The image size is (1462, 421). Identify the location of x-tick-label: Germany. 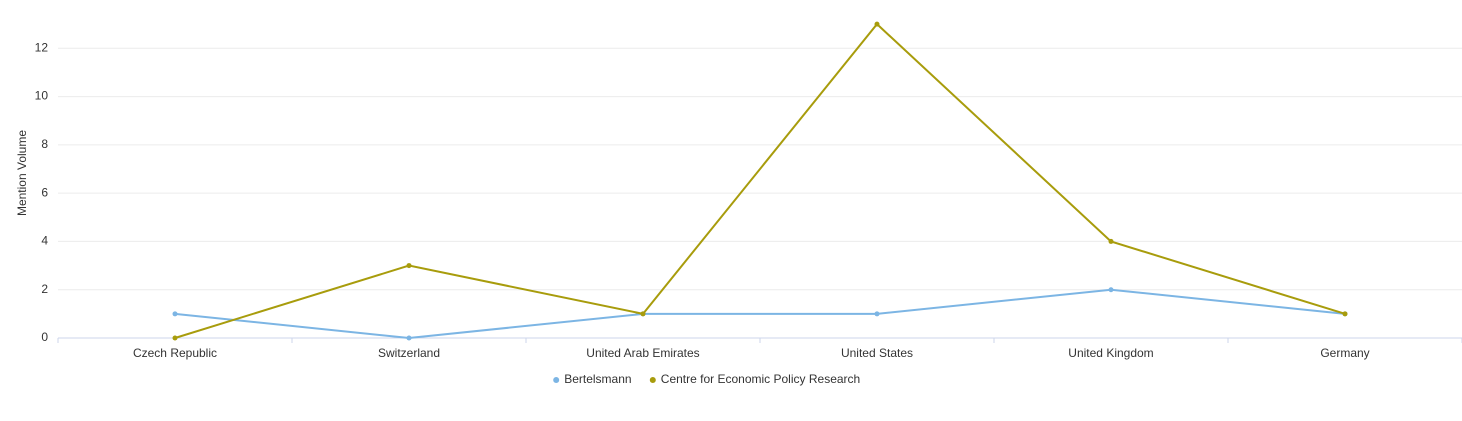
(1344, 353).